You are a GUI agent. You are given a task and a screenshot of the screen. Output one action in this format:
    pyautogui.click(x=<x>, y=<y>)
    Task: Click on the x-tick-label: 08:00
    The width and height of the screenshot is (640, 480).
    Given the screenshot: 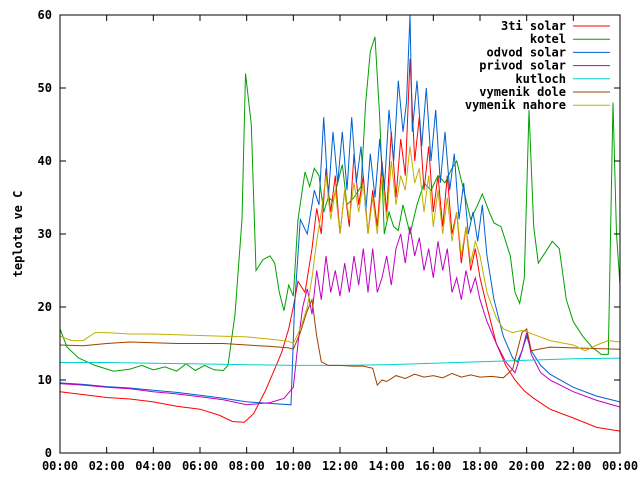 What is the action you would take?
    pyautogui.click(x=247, y=466)
    